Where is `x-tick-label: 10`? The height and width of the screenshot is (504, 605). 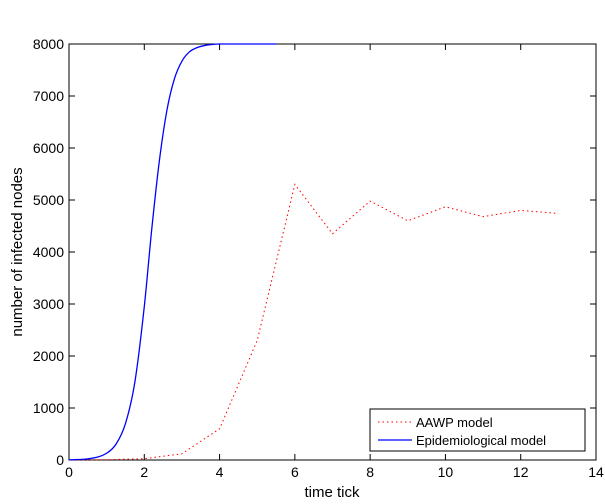 x-tick-label: 10 is located at coordinates (446, 472).